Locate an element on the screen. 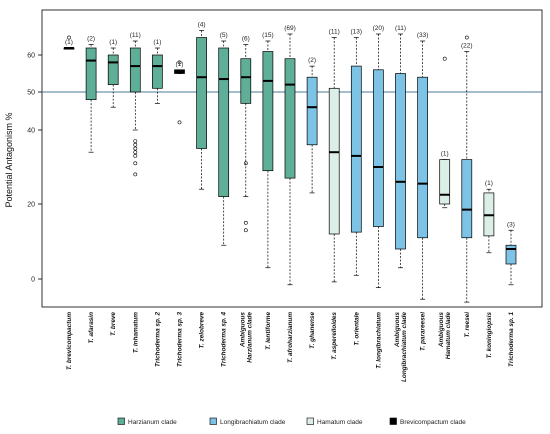  sample-count-label: (2) is located at coordinates (312, 60).